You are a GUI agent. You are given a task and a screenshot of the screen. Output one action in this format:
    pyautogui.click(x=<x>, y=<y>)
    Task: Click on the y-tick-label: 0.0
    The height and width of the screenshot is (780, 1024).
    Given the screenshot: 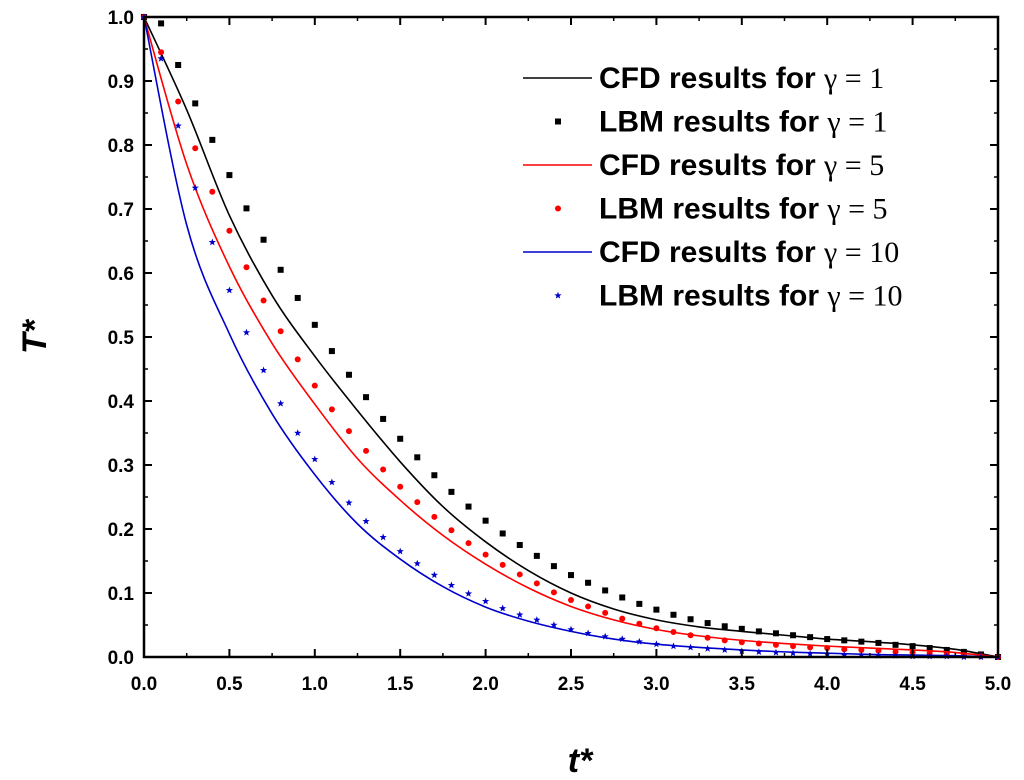 What is the action you would take?
    pyautogui.click(x=121, y=658)
    